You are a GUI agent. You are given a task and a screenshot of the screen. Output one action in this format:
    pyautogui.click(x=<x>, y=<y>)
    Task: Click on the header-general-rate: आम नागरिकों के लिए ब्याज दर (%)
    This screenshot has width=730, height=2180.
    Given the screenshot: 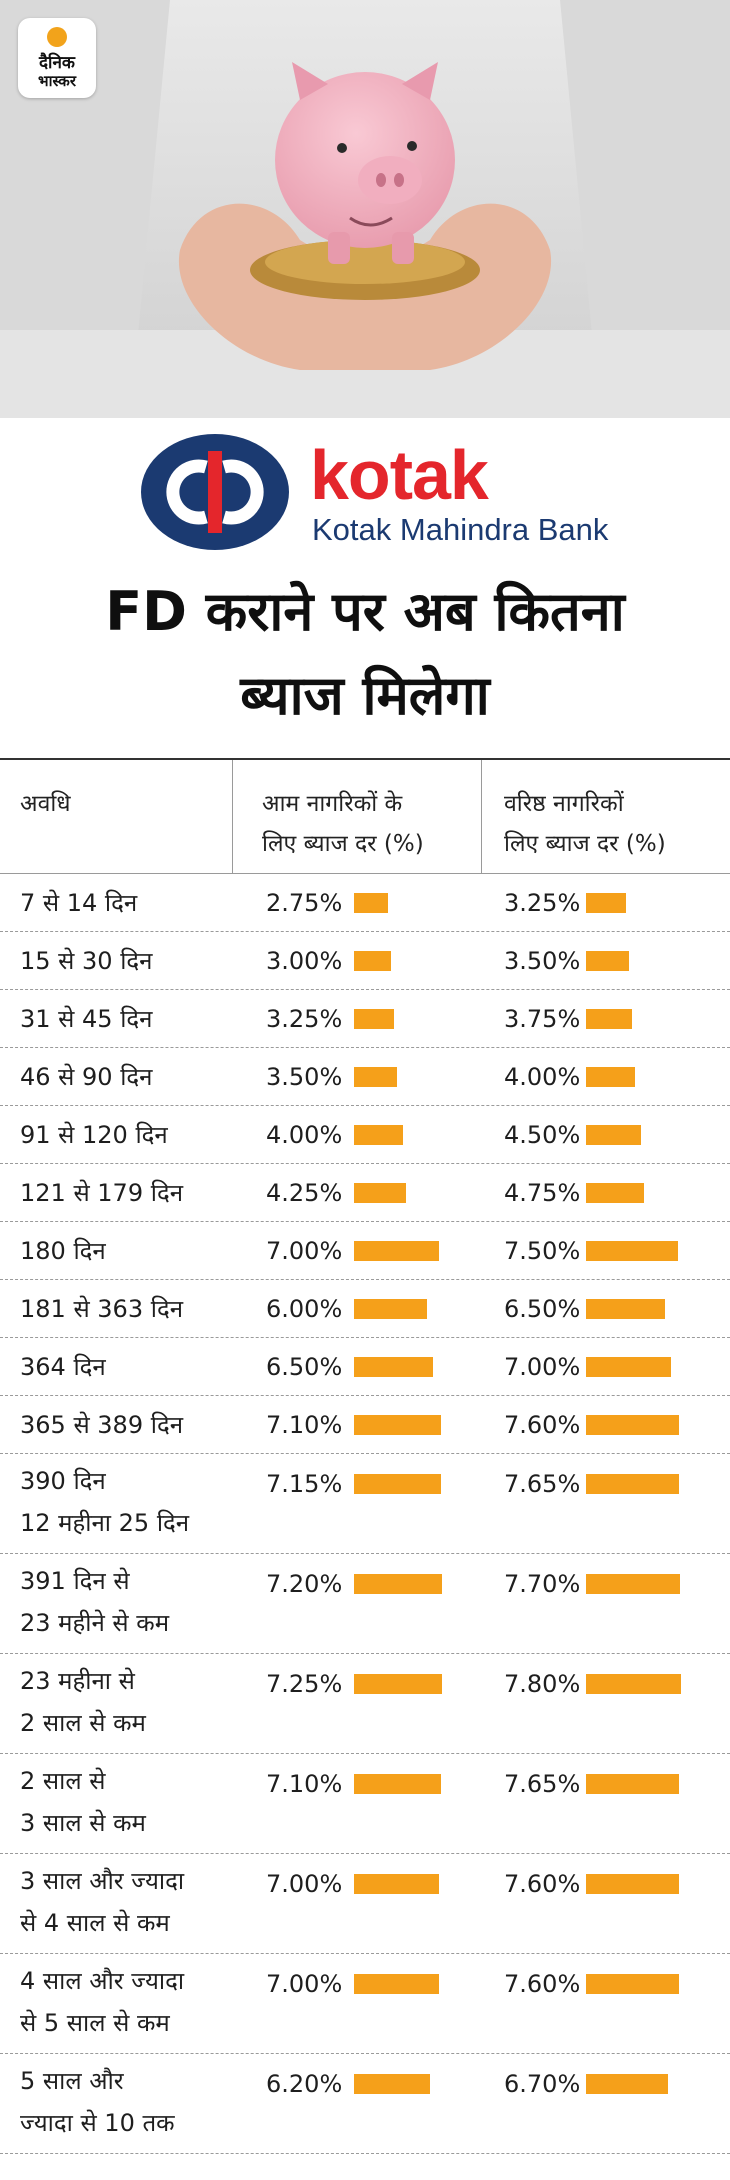 What is the action you would take?
    pyautogui.click(x=343, y=824)
    